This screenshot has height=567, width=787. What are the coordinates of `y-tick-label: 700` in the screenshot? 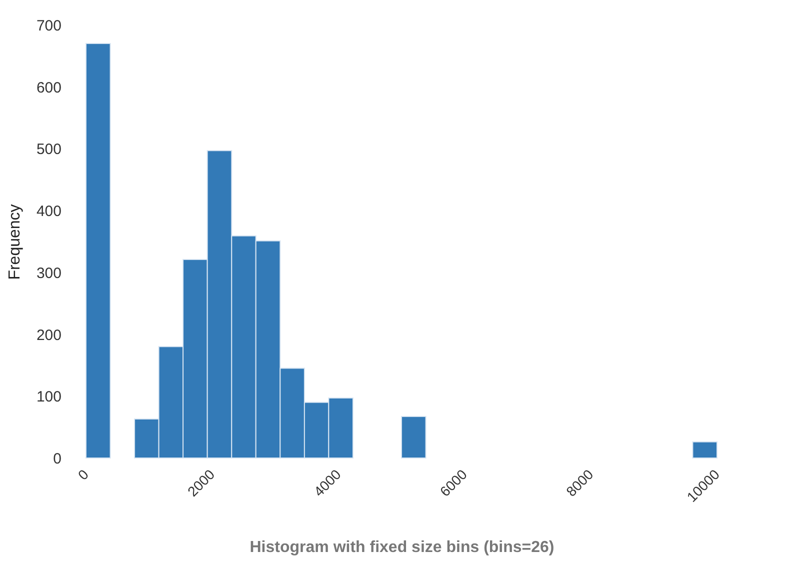 It's located at (49, 26).